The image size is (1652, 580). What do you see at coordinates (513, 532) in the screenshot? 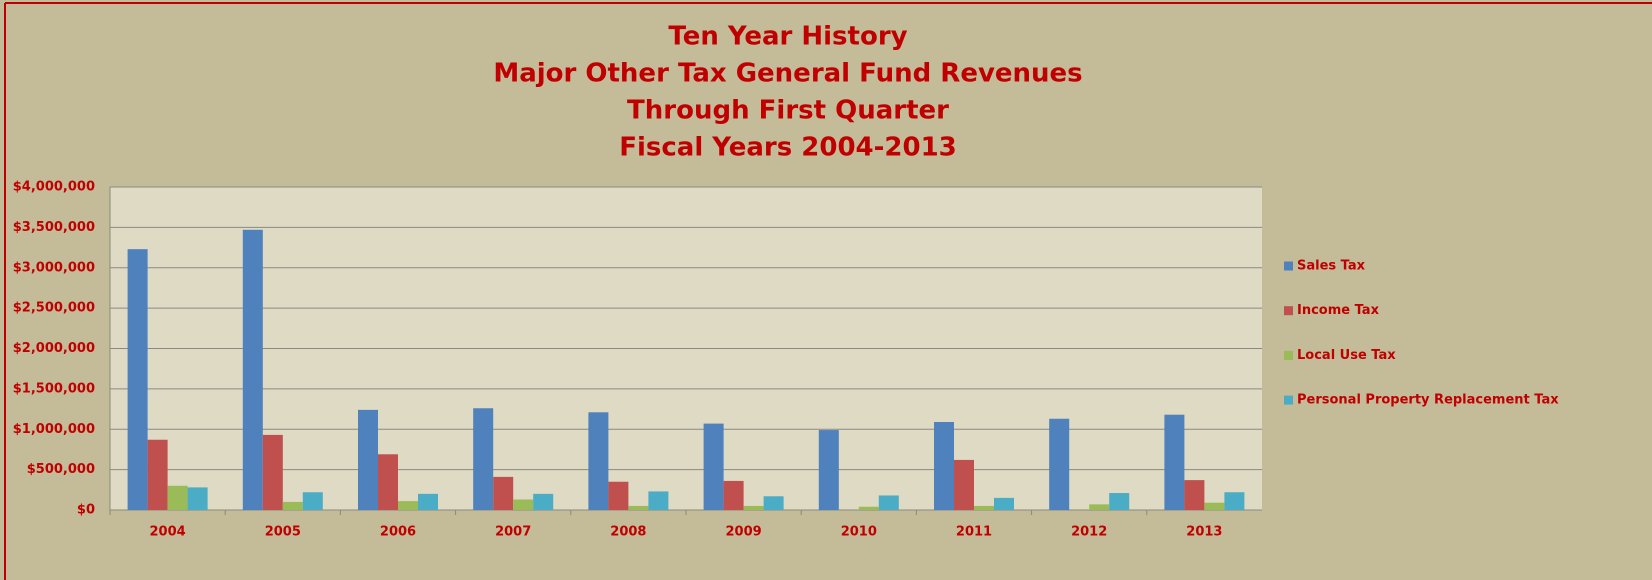
I see `x-tick-label: 2007` at bounding box center [513, 532].